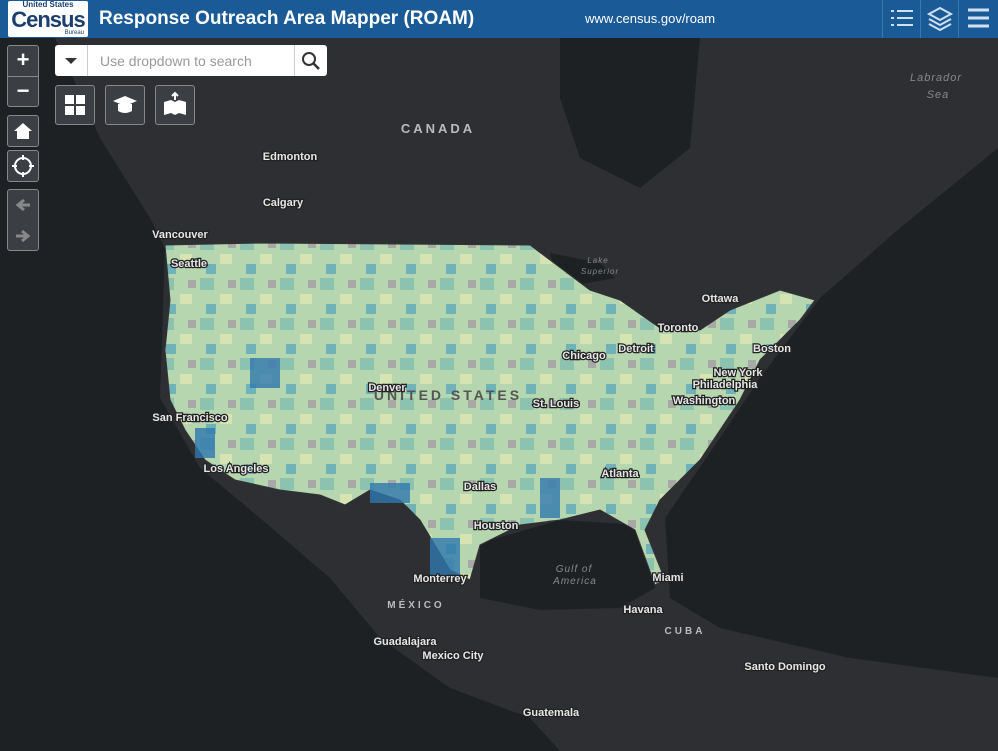 This screenshot has height=751, width=998. What do you see at coordinates (189, 418) in the screenshot?
I see `city-label: San Francisco` at bounding box center [189, 418].